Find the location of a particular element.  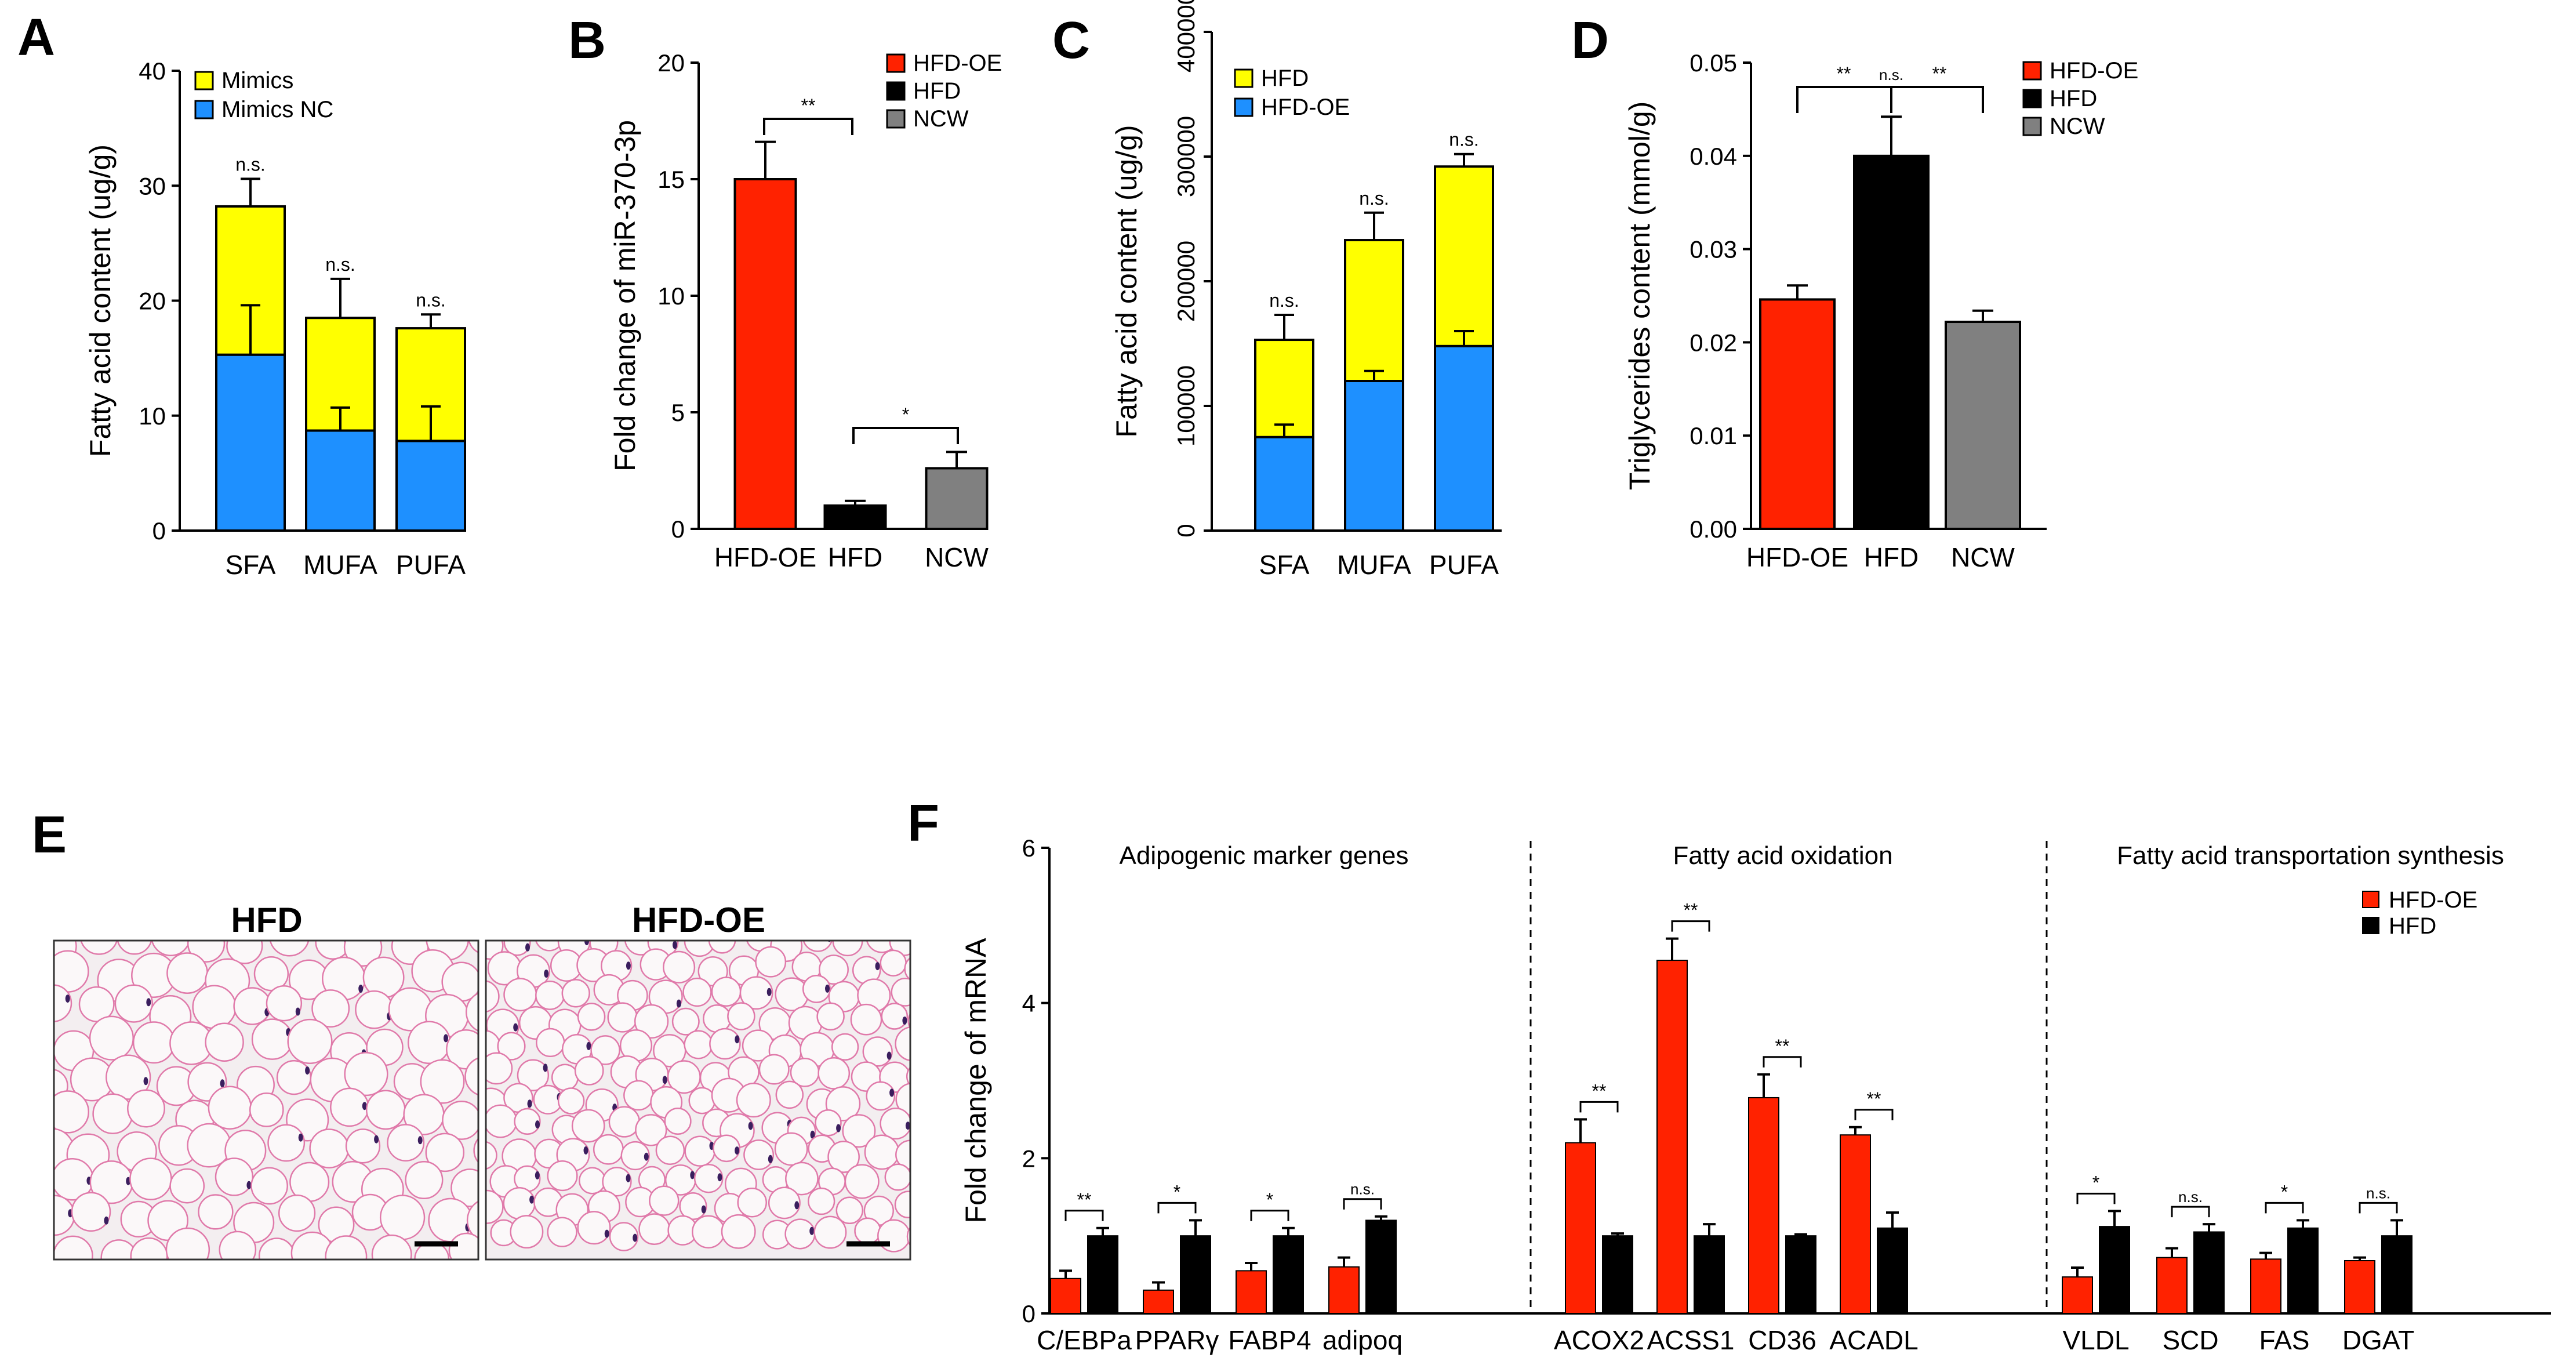

panel-label-a: A is located at coordinates (36, 38).